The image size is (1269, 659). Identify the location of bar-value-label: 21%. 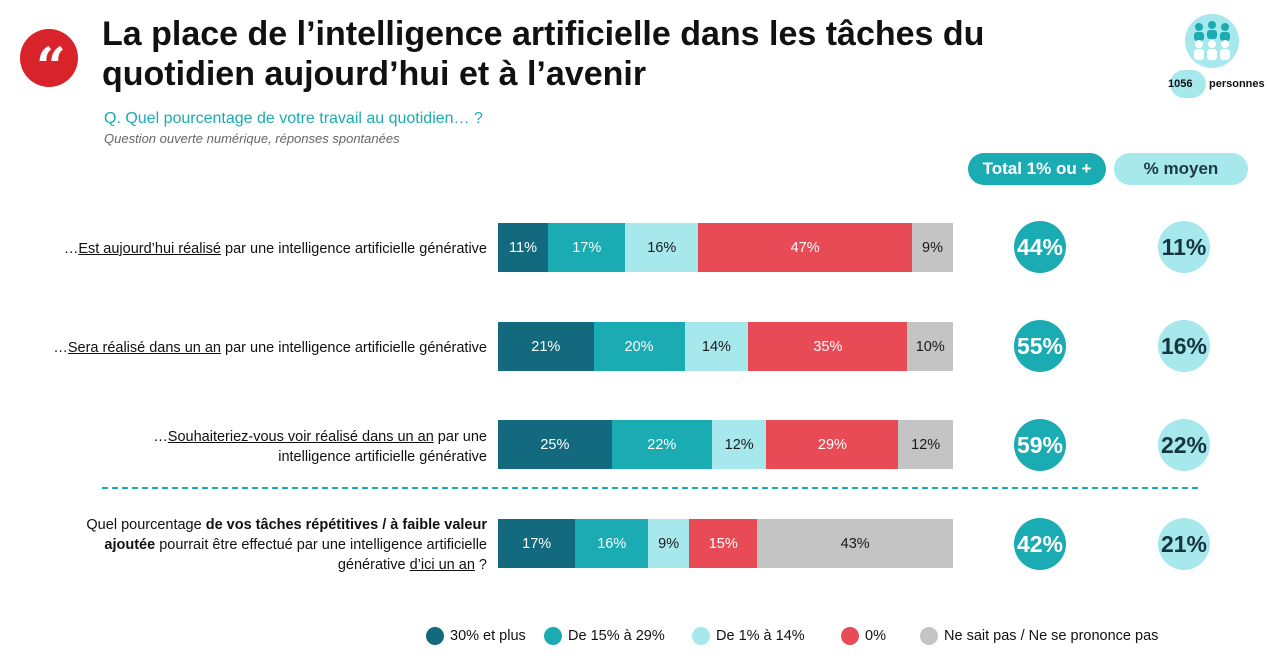
(546, 346).